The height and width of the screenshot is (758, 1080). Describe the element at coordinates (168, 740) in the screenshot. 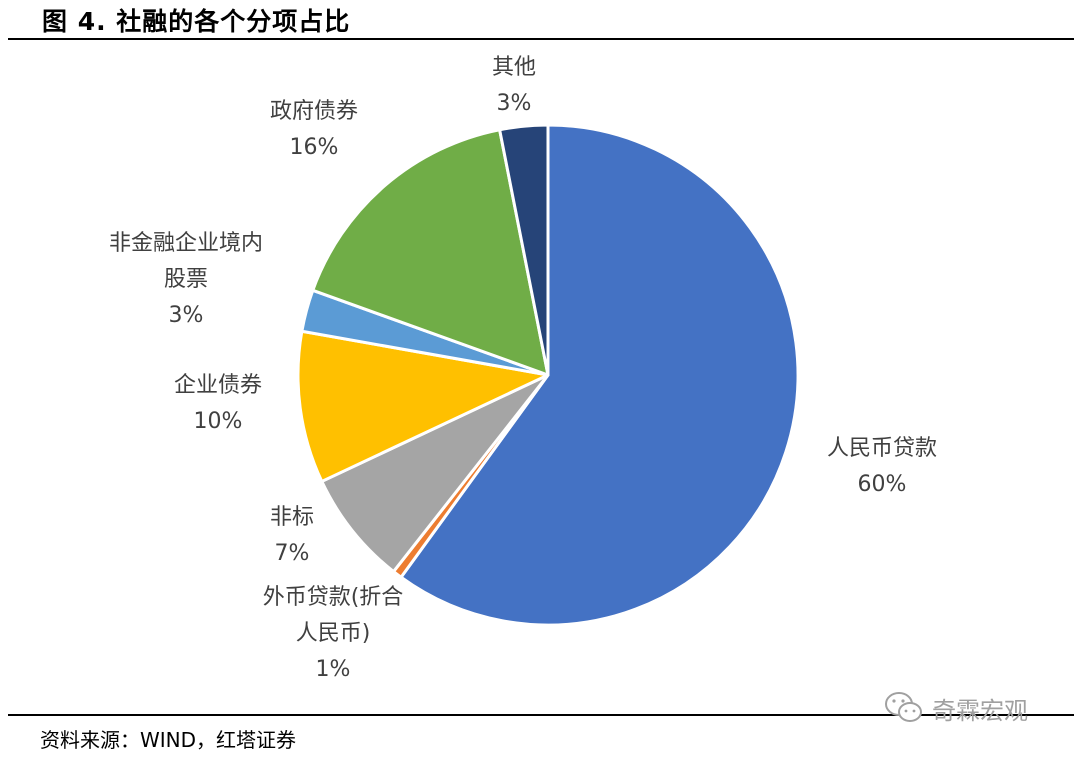

I see `source-note: 资料来源：WIND，红塔证券` at that location.